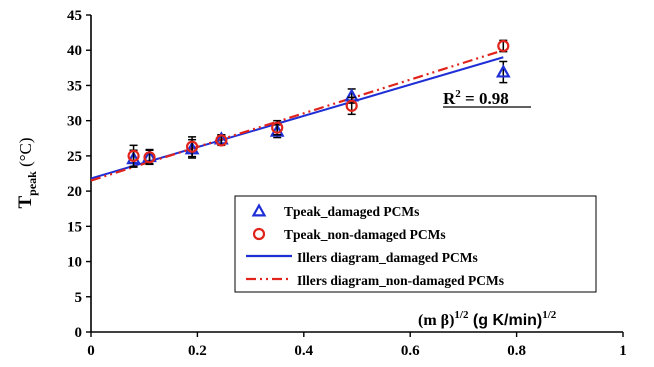 This screenshot has width=654, height=367. Describe the element at coordinates (516, 351) in the screenshot. I see `x-tick-label: 0.8` at that location.